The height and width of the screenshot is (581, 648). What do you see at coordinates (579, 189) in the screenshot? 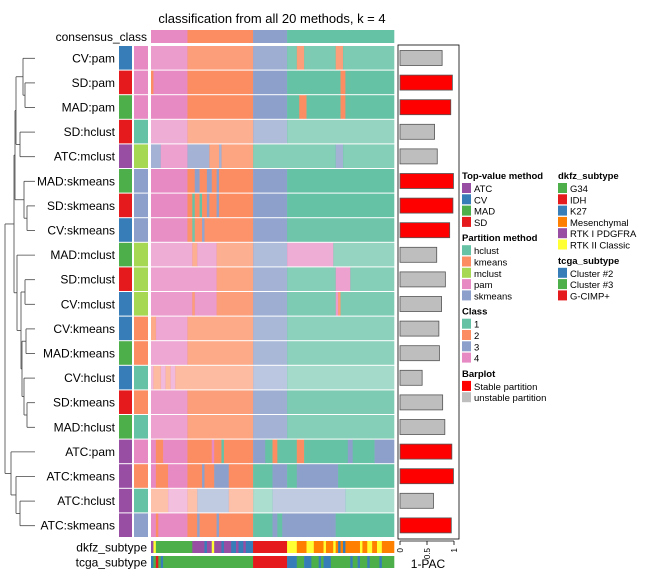
I see `legend-item-label: G34` at bounding box center [579, 189].